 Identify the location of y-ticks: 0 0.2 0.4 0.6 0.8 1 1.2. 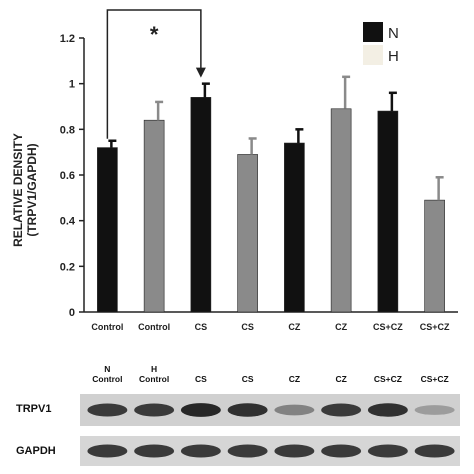
(72, 176).